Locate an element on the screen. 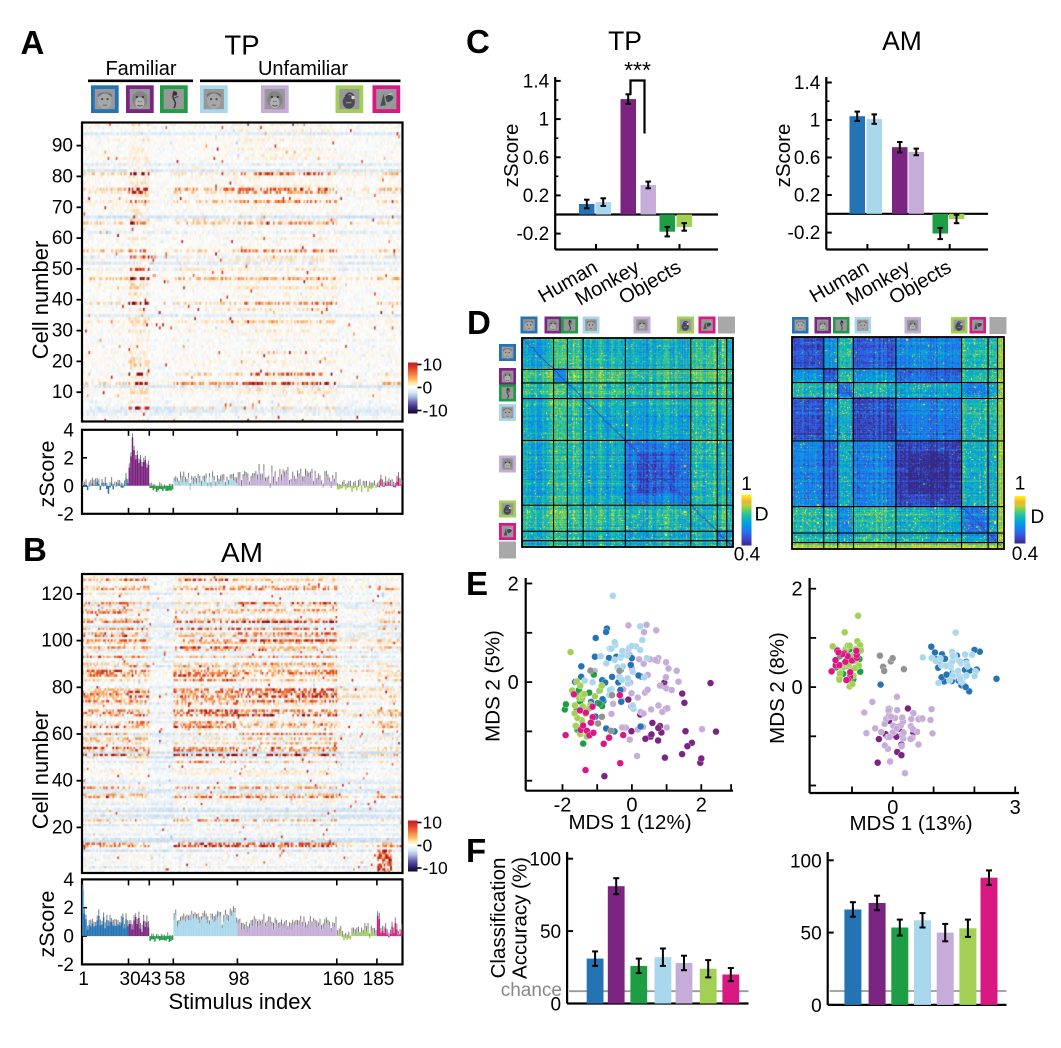 This screenshot has height=1048, width=1061. svg-text: MDS 2 (8%) is located at coordinates (777, 688).